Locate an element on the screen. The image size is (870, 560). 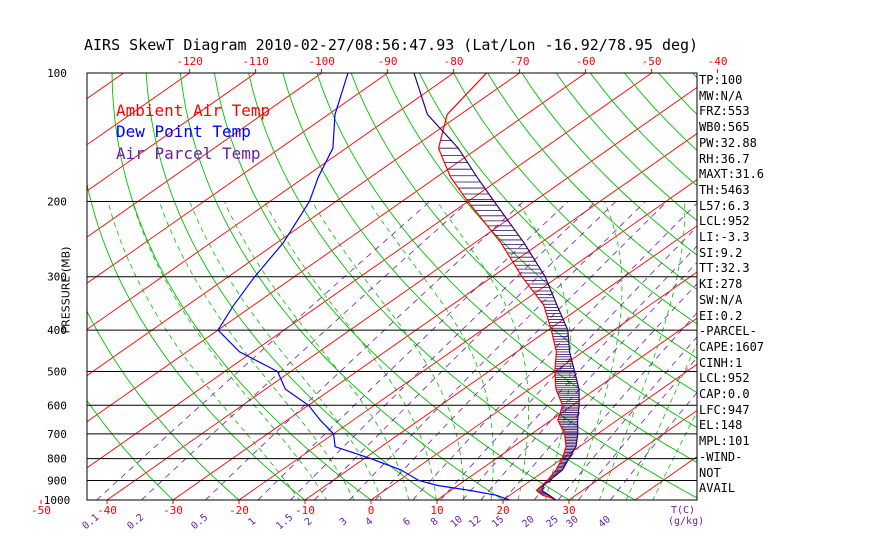
mixing-ratio-label: 25 is located at coordinates (553, 522).